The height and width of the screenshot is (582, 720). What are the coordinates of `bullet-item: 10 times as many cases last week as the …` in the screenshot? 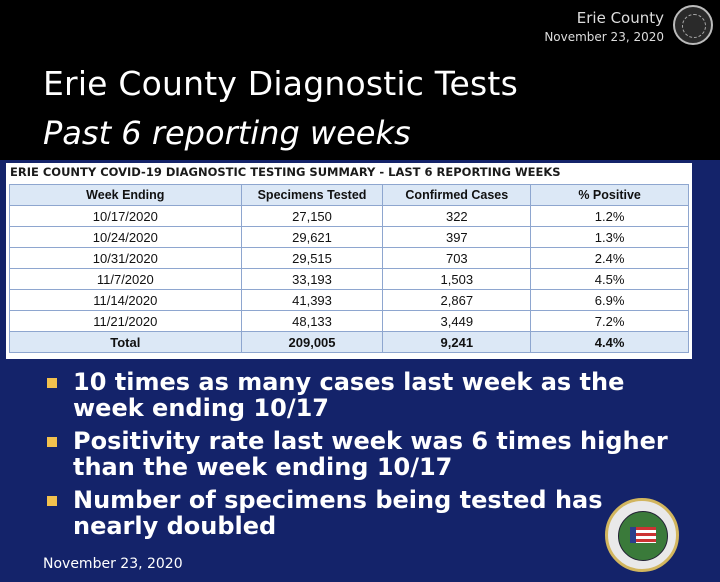 It's located at (358, 395).